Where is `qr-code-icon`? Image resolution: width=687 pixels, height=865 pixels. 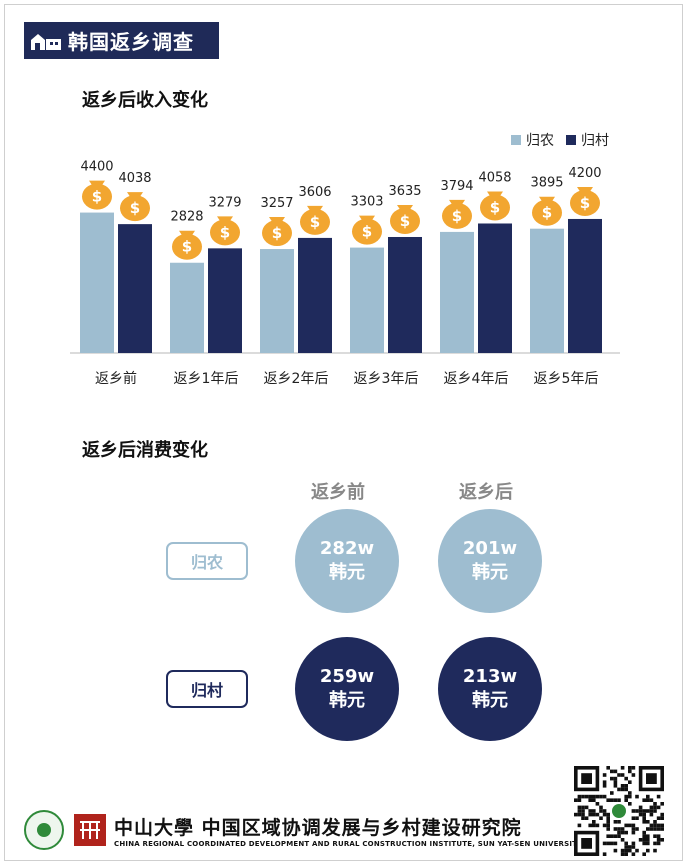
qr-code-icon is located at coordinates (619, 811).